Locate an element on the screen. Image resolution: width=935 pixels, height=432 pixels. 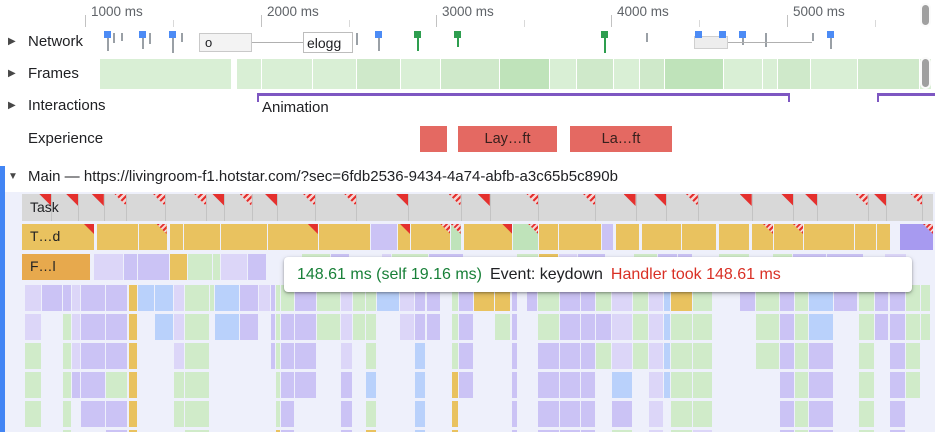
scripting-row: T…d is located at coordinates (477, 237).